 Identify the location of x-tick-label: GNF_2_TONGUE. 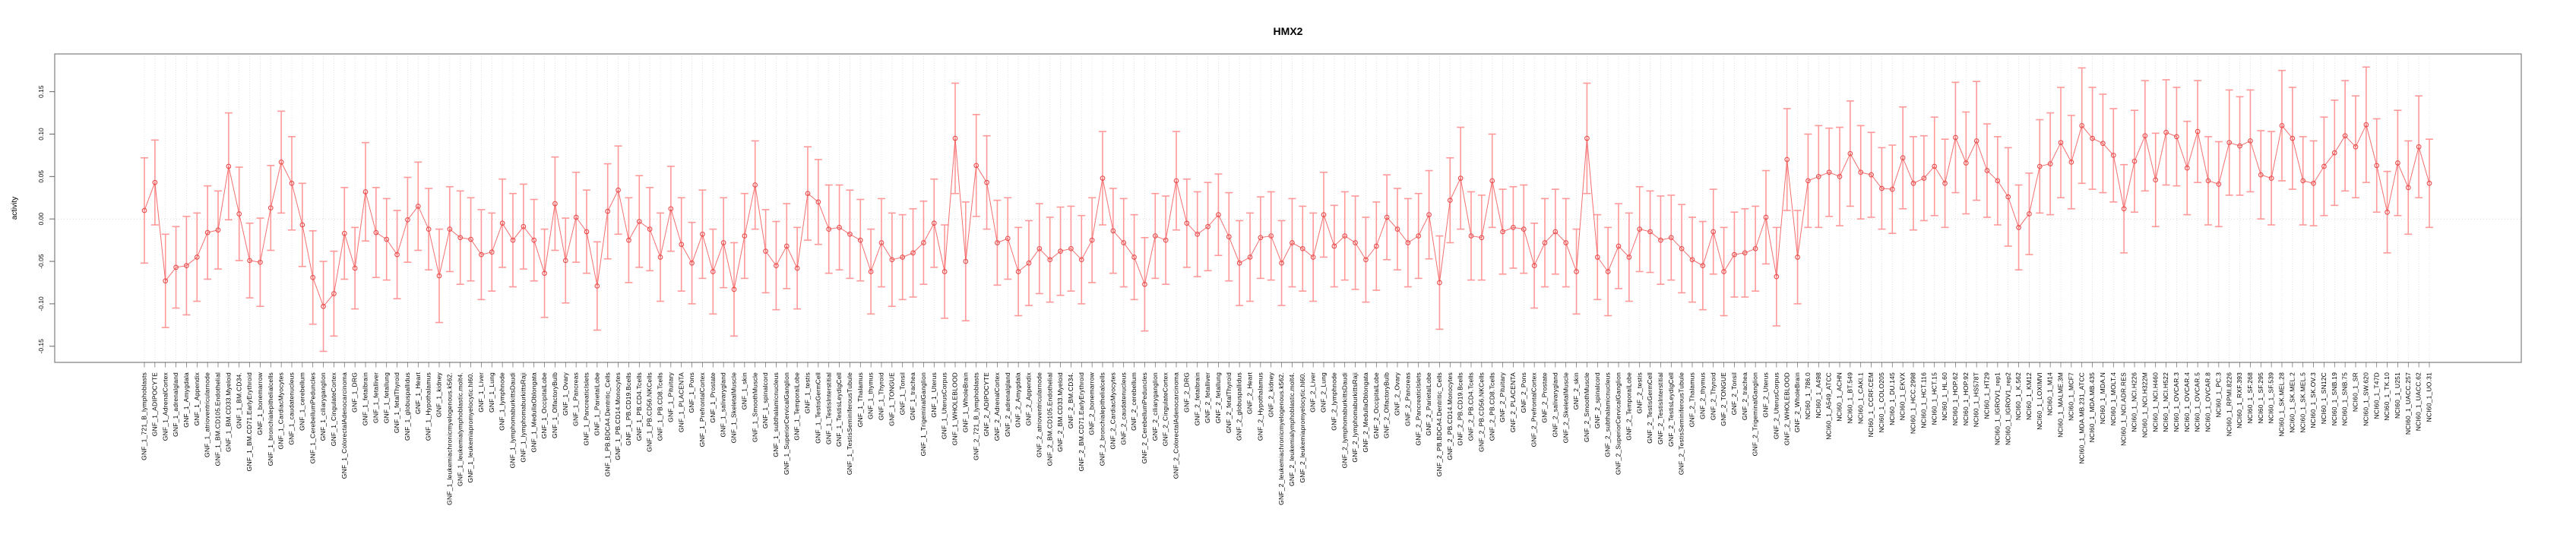
(1724, 399).